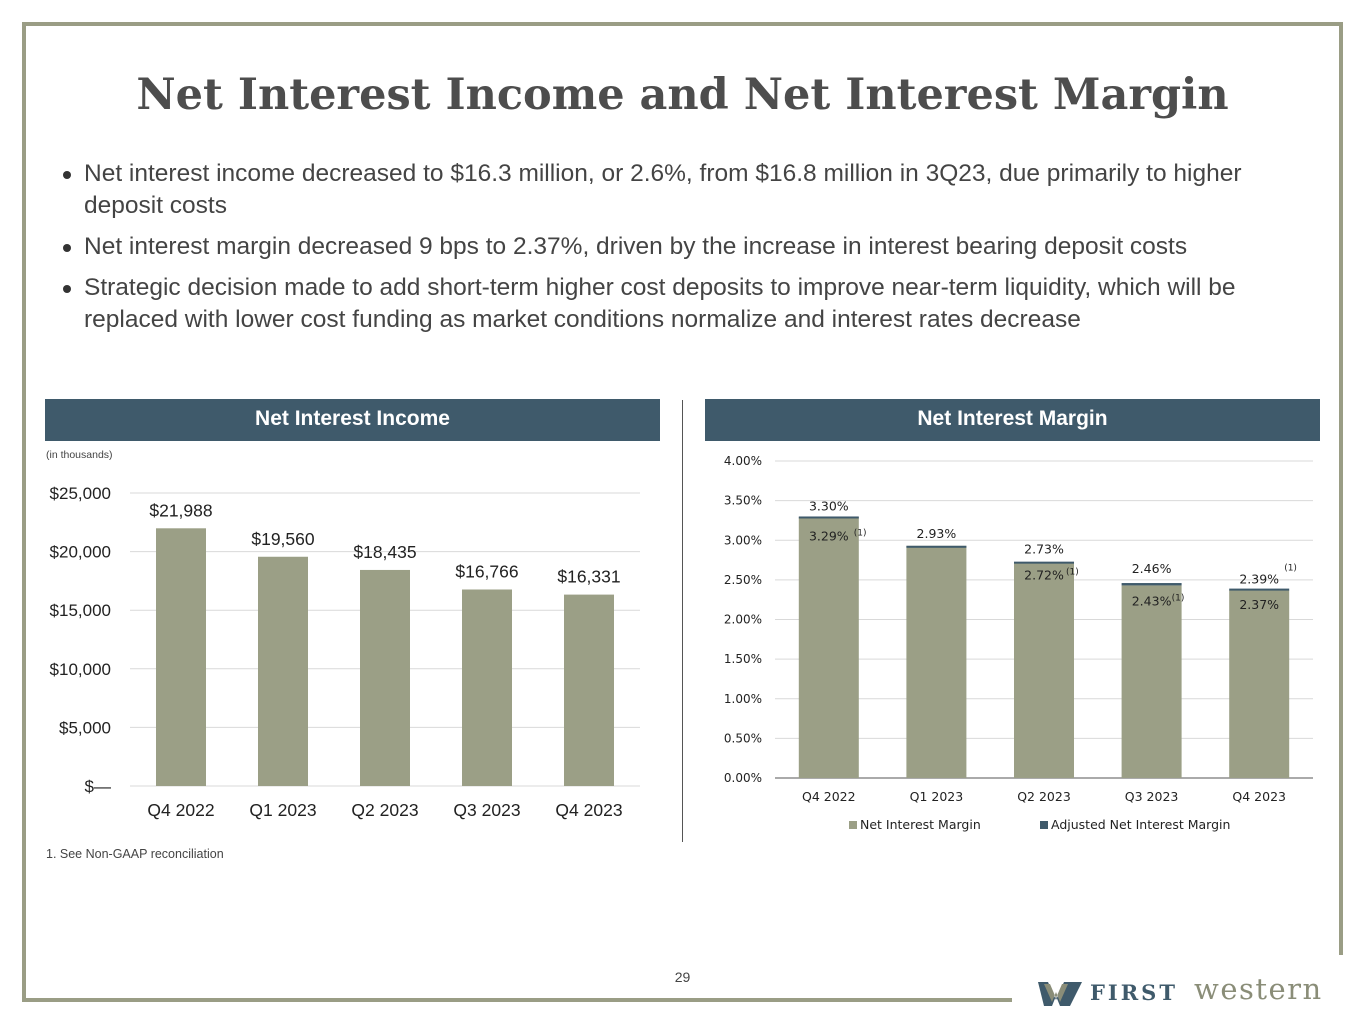 This screenshot has height=1024, width=1365. What do you see at coordinates (743, 699) in the screenshot?
I see `y-tick-label: 1.00%` at bounding box center [743, 699].